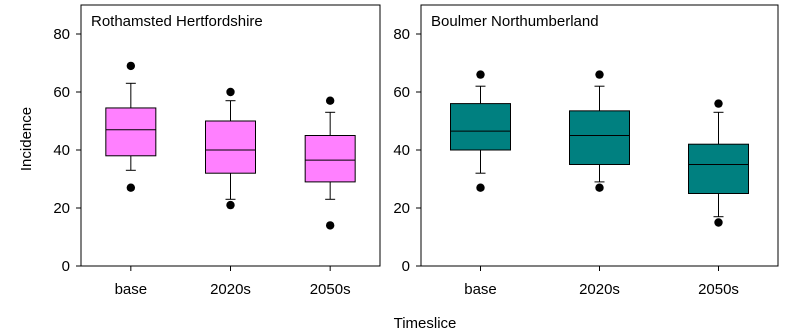 Image resolution: width=788 pixels, height=333 pixels. Describe the element at coordinates (425, 323) in the screenshot. I see `x-axis-title: Timeslice` at that location.